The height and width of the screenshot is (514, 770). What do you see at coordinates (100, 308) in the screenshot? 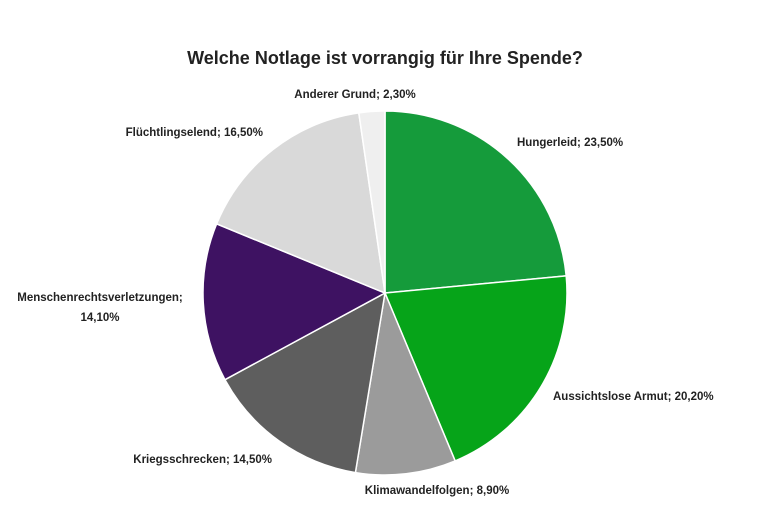
I see `data-label: Menschenrechtsverletzungen; 14,10%` at bounding box center [100, 308].